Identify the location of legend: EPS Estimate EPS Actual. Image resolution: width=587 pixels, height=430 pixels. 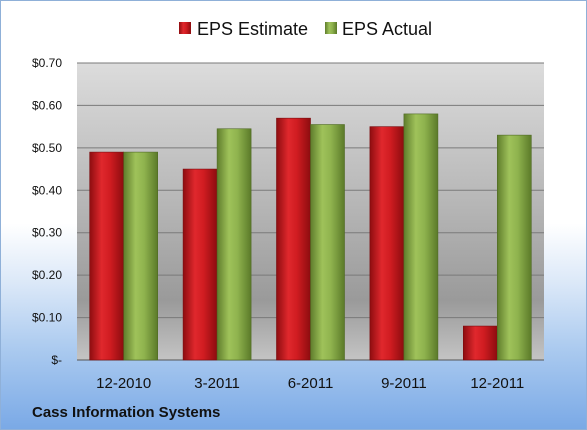
(305, 29).